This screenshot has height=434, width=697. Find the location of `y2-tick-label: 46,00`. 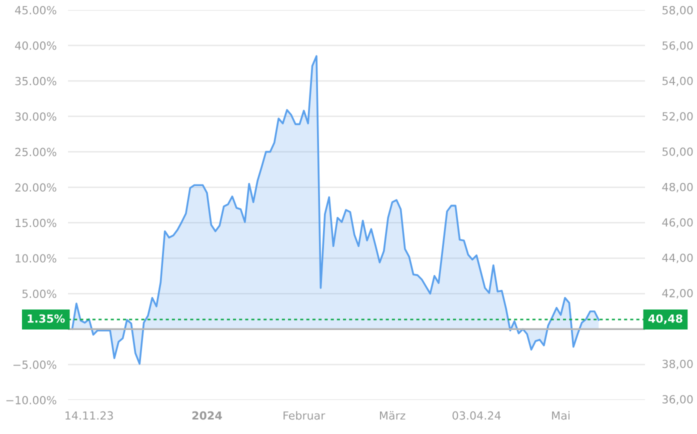

y2-tick-label: 46,00 is located at coordinates (677, 223).